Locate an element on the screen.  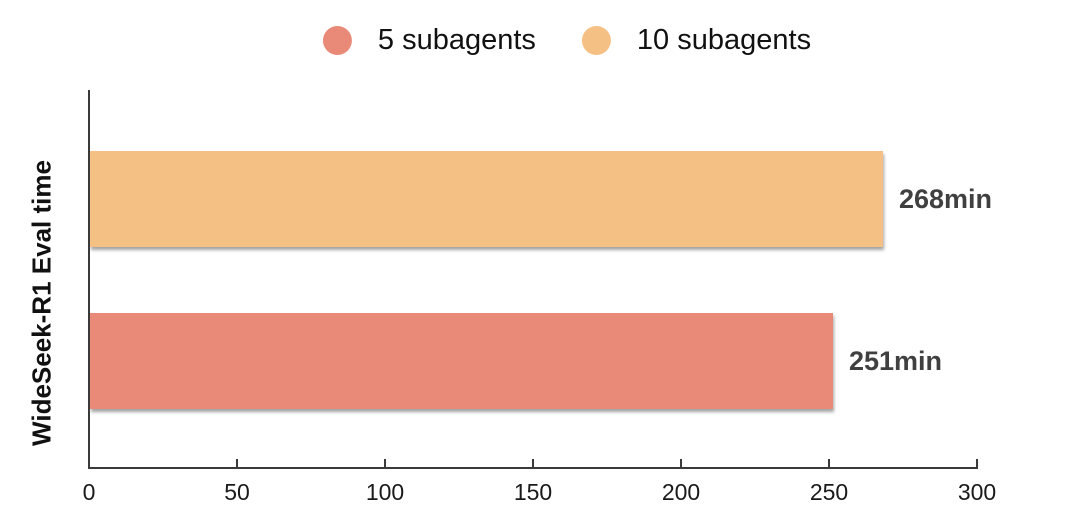
x-tick-label: 50 is located at coordinates (237, 492).